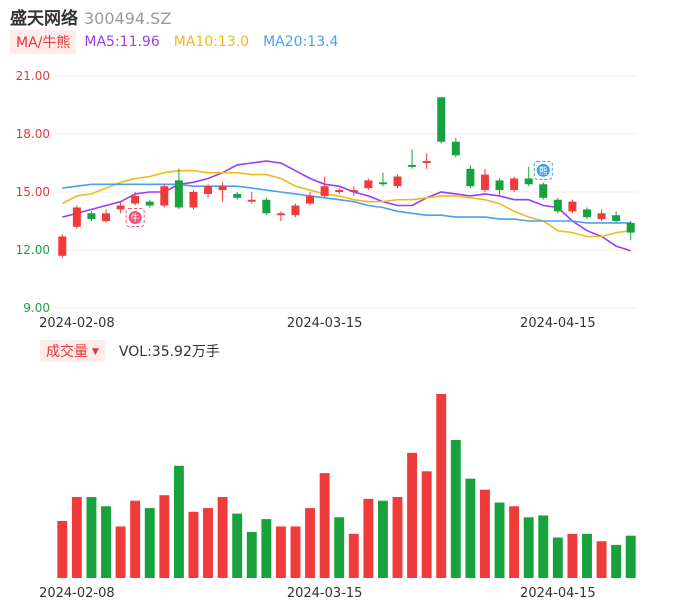 This screenshot has width=686, height=606. I want to click on caret-down-icon: ▼, so click(95, 352).